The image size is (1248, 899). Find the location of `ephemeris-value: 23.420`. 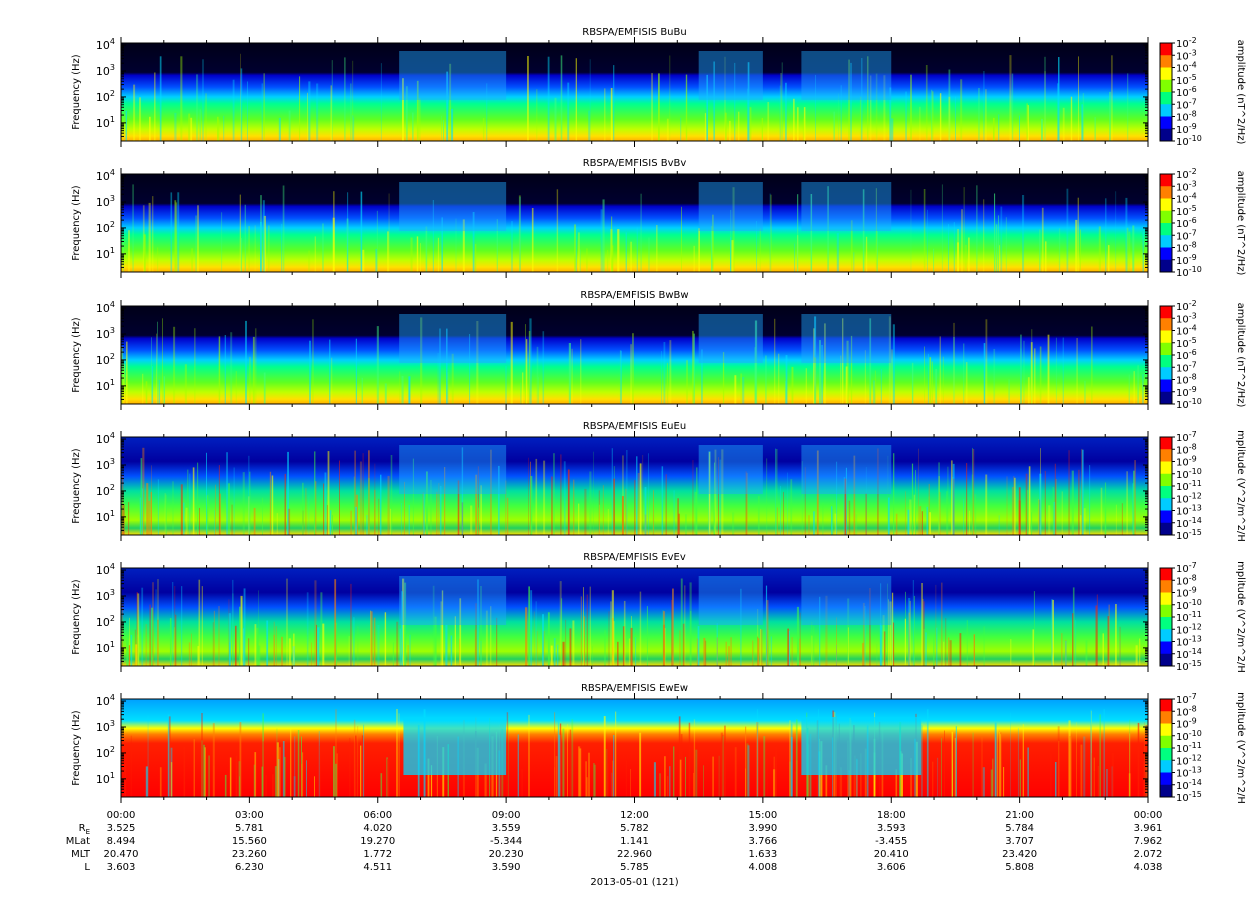

ephemeris-value: 23.420 is located at coordinates (1019, 854).